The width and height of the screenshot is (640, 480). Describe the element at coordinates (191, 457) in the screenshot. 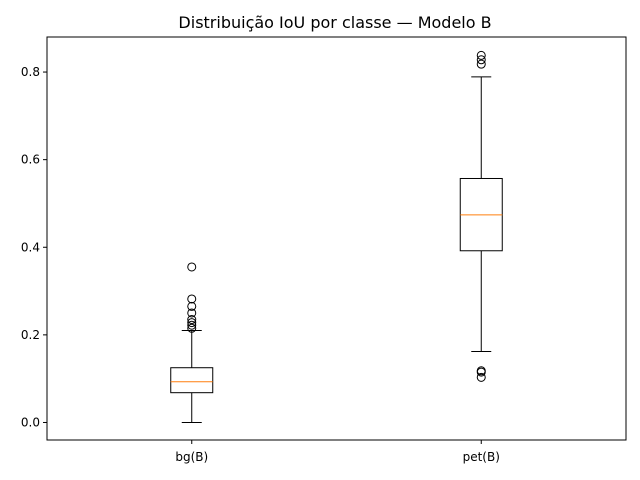

I see `x-tick-label: bg(B)` at that location.